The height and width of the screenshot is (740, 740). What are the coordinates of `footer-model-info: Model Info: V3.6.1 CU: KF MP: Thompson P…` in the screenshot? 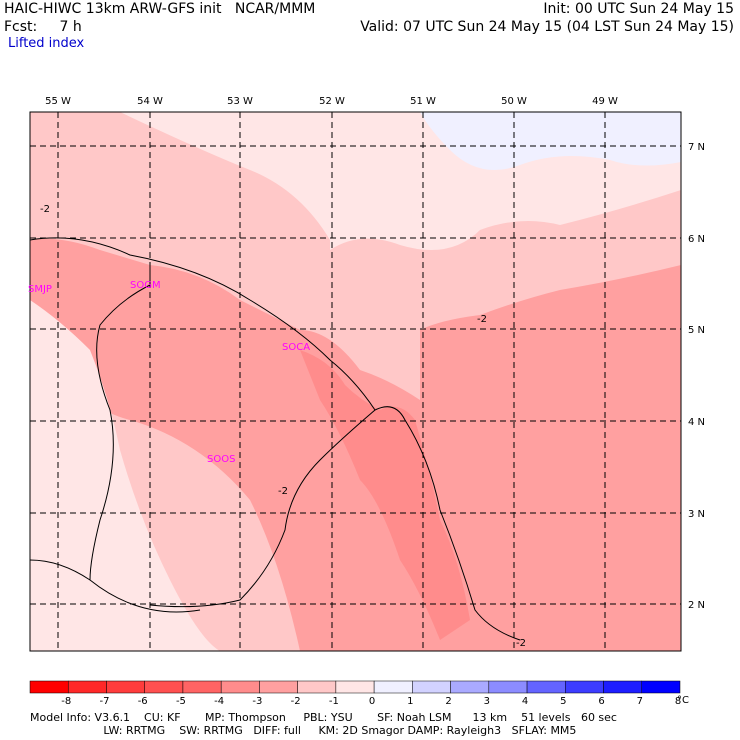 It's located at (323, 717).